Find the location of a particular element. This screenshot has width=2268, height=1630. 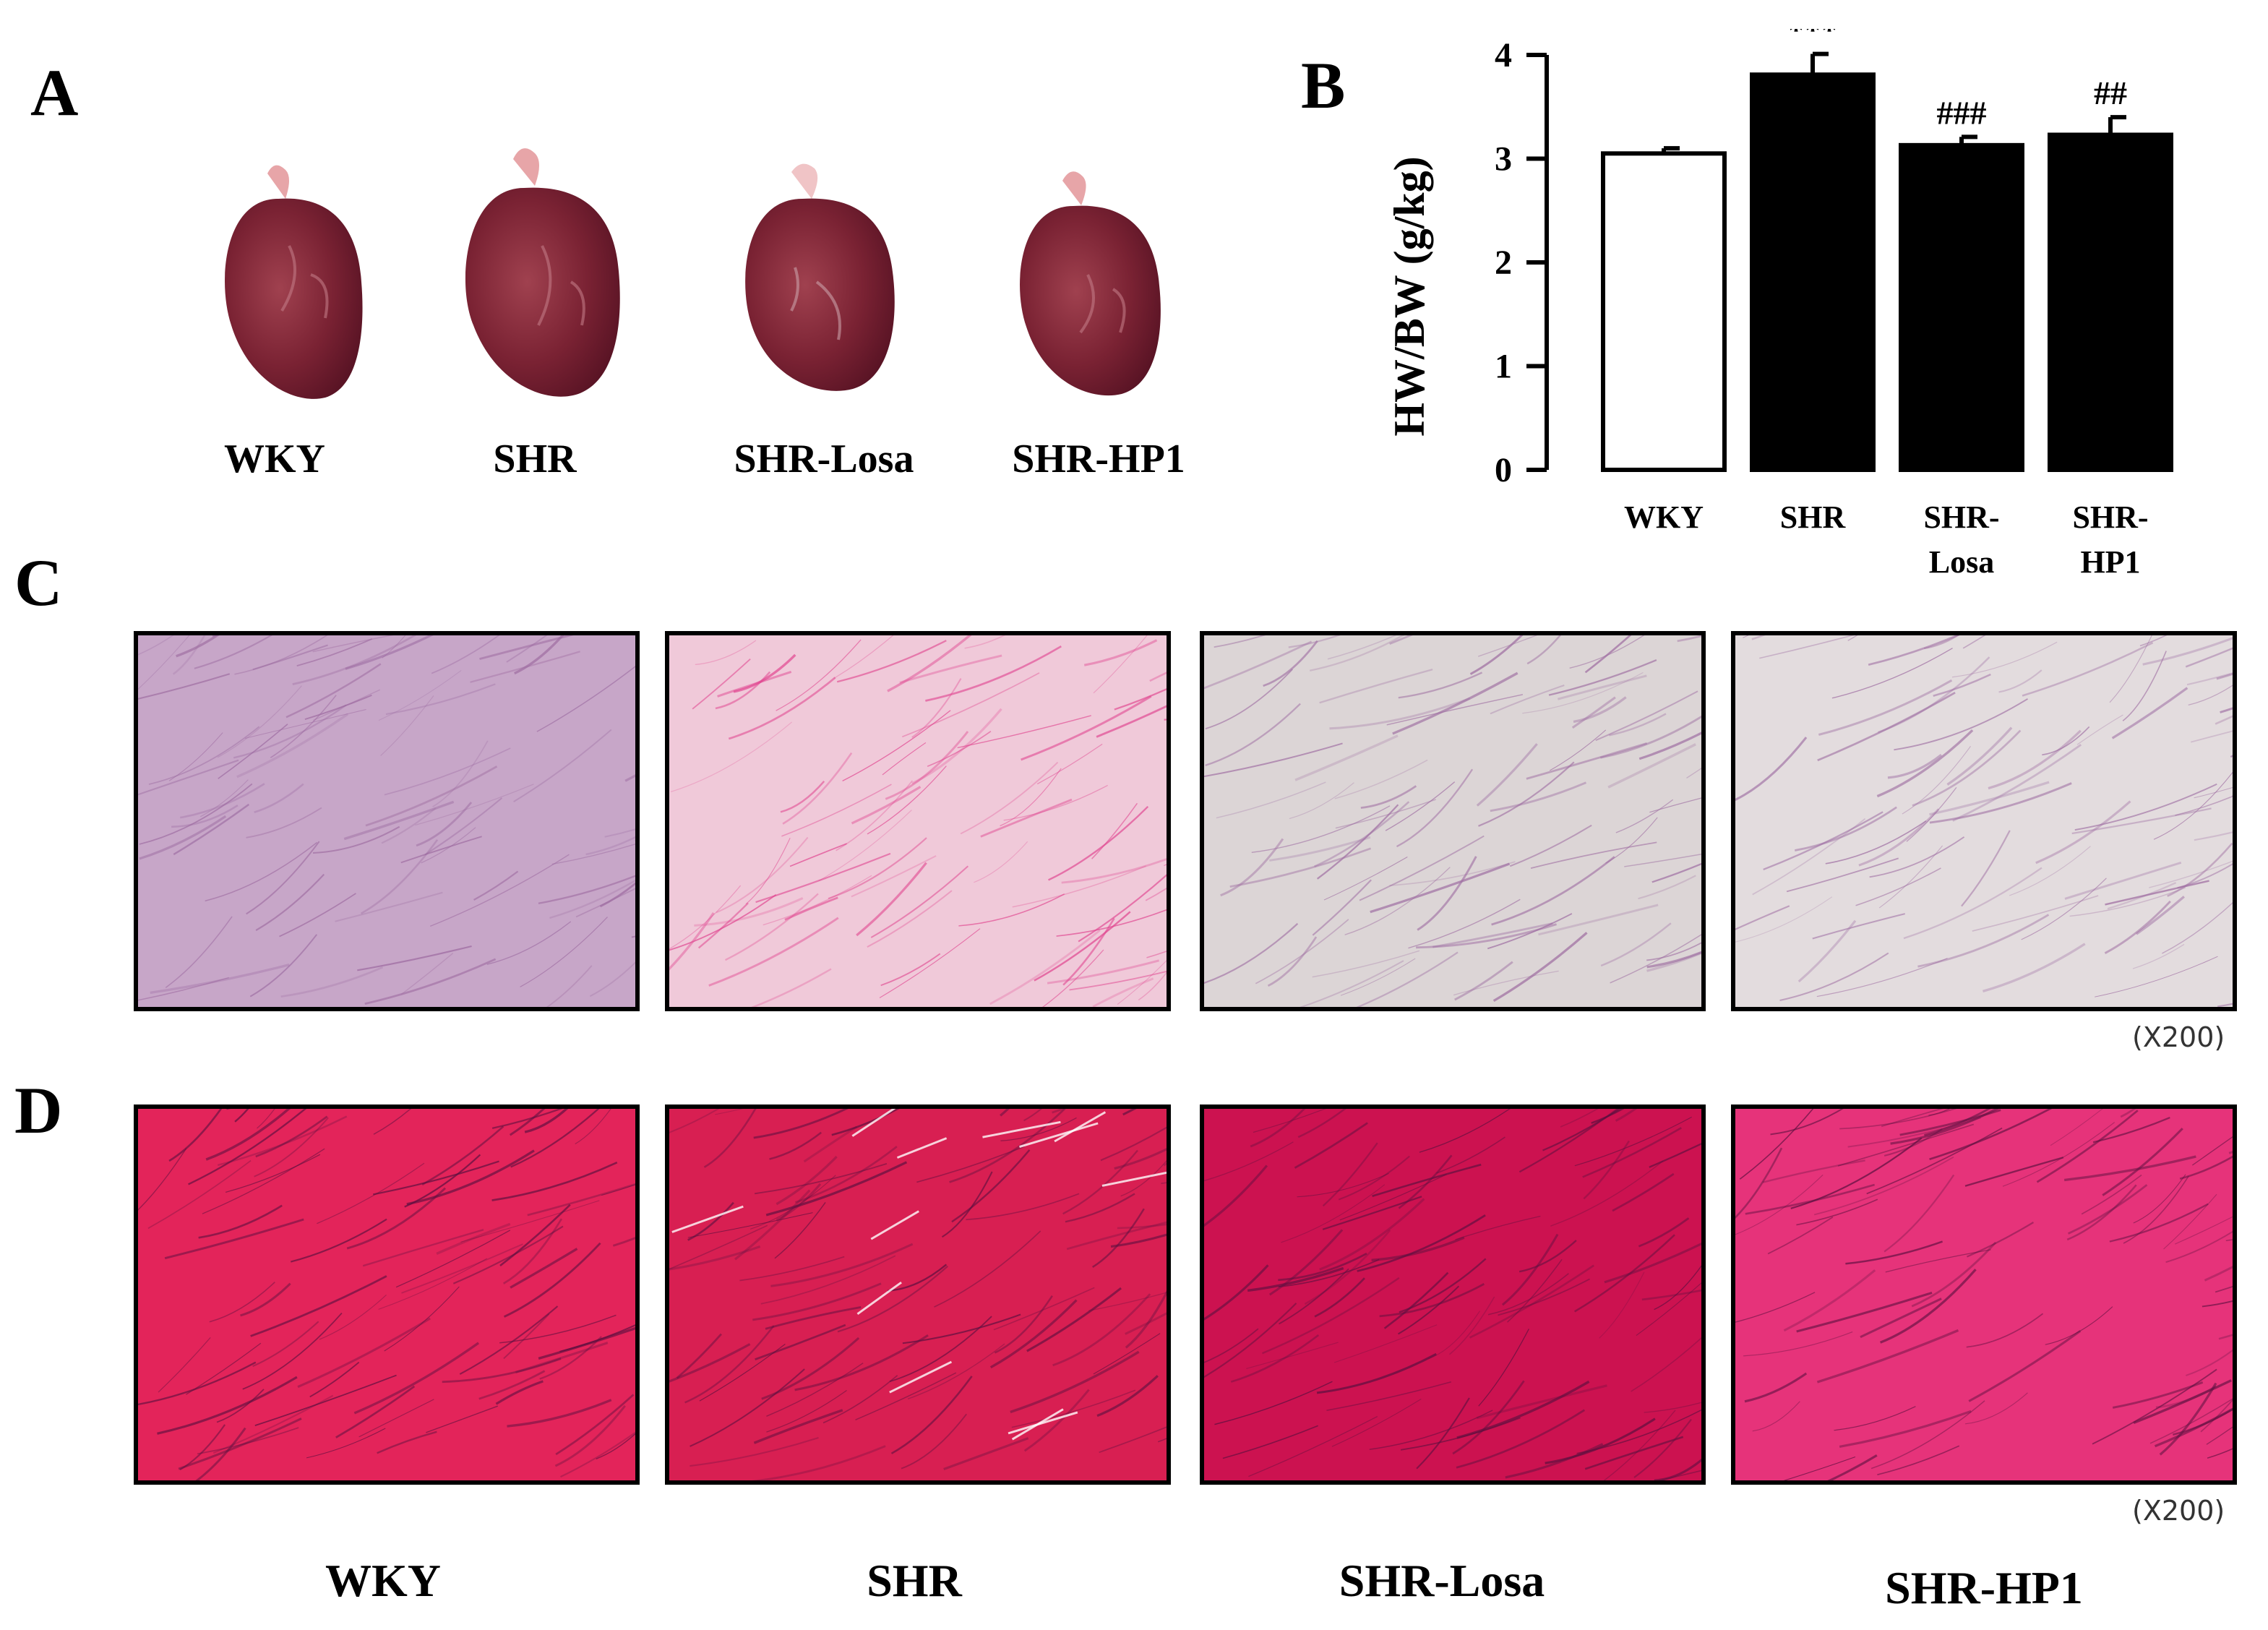

panel-letter-b: B is located at coordinates (1323, 85).